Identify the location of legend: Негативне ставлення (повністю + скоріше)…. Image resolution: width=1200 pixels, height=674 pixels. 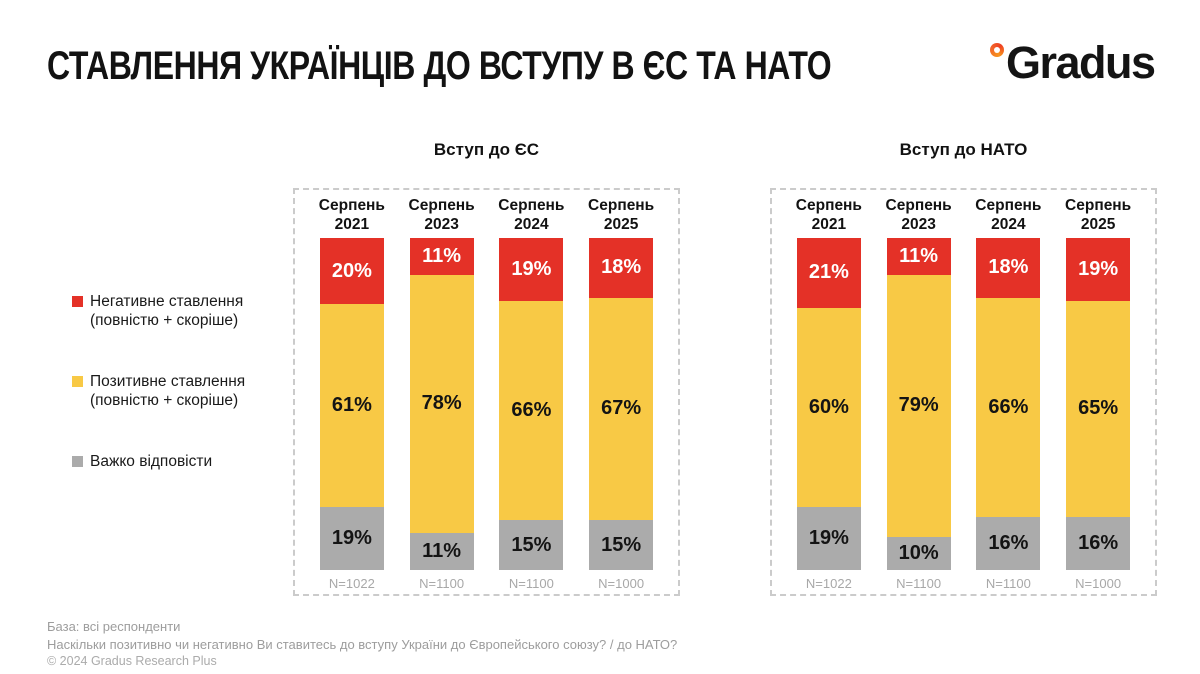
(179, 381).